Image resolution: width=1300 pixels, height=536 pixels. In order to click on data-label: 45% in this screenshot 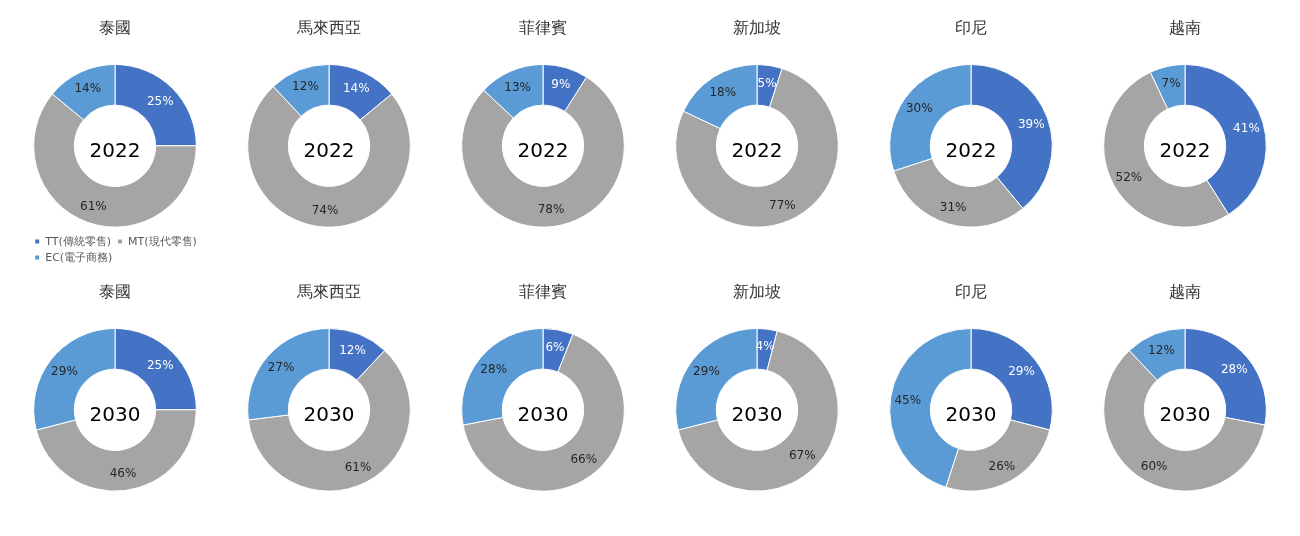, I will do `click(908, 399)`.